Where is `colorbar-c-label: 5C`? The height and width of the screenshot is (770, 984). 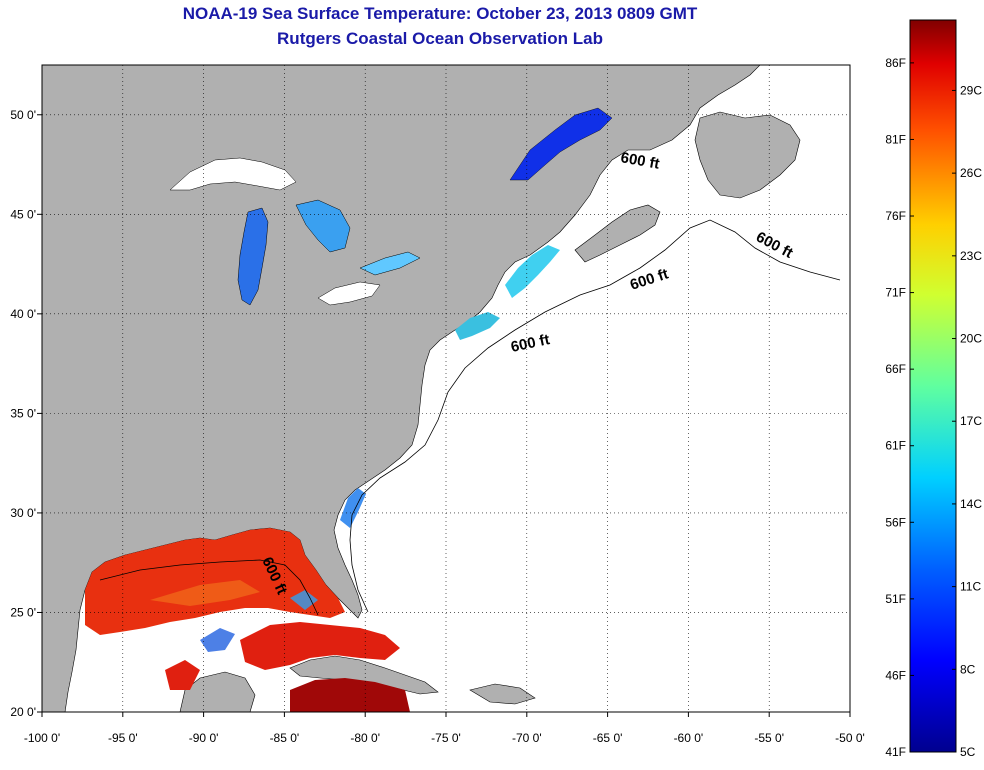
colorbar-c-label: 5C is located at coordinates (968, 752).